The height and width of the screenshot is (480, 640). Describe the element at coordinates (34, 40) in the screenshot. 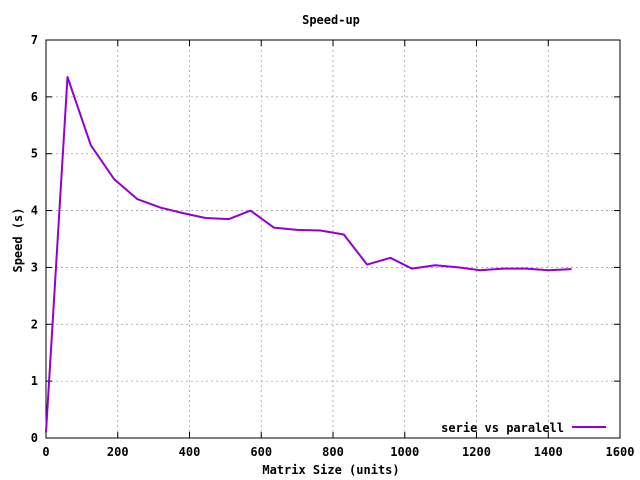

I see `y-tick-label: 7` at that location.